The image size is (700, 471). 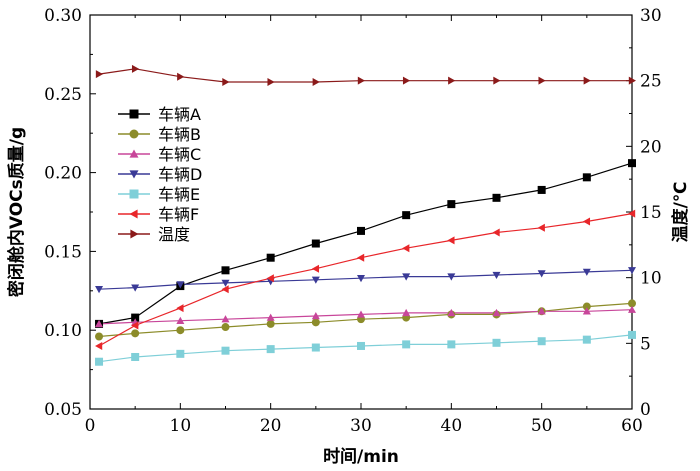 What do you see at coordinates (63, 410) in the screenshot?
I see `y-left-tick-label: 0.05` at bounding box center [63, 410].